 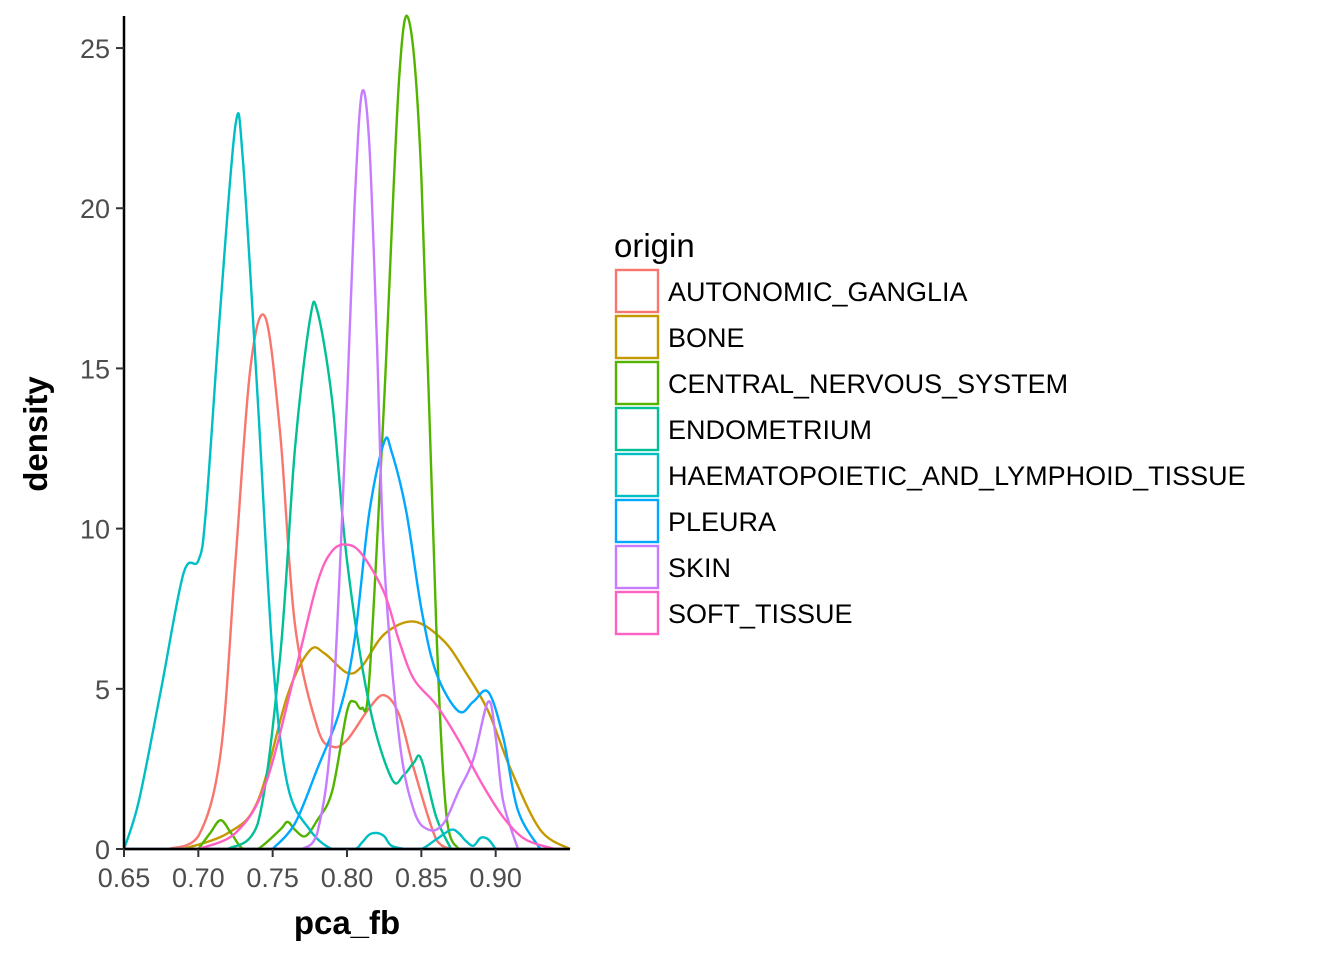 What do you see at coordinates (310, 871) in the screenshot?
I see `x-axis-ticks: 0.65 0.70 0.75 0.80 0.85 0.90` at bounding box center [310, 871].